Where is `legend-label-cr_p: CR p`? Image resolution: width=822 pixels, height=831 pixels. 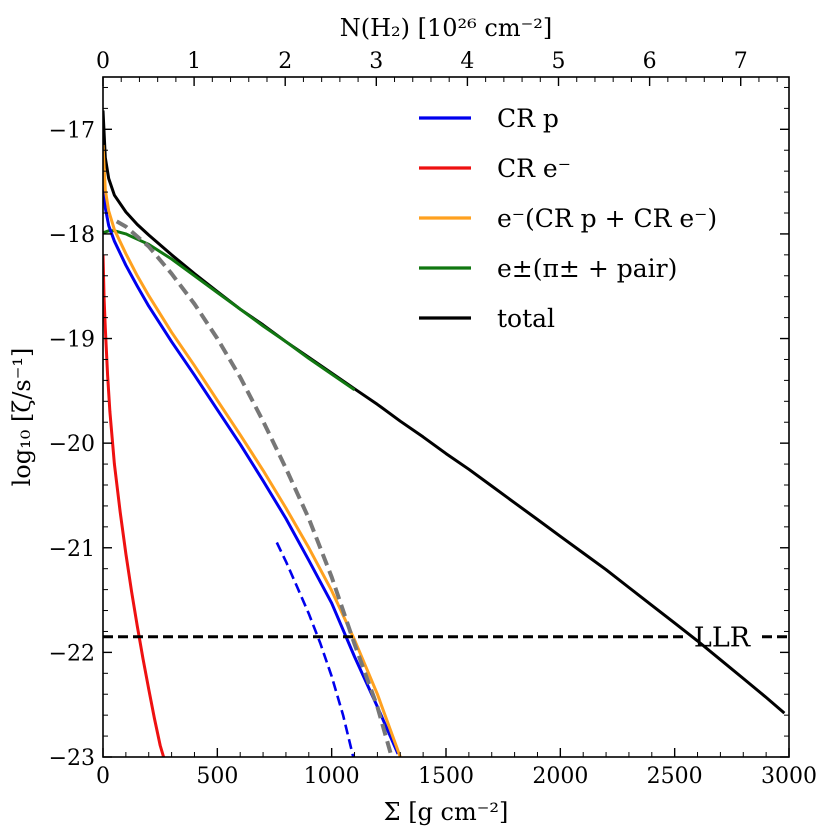
legend-label-cr_p: CR p is located at coordinates (528, 118).